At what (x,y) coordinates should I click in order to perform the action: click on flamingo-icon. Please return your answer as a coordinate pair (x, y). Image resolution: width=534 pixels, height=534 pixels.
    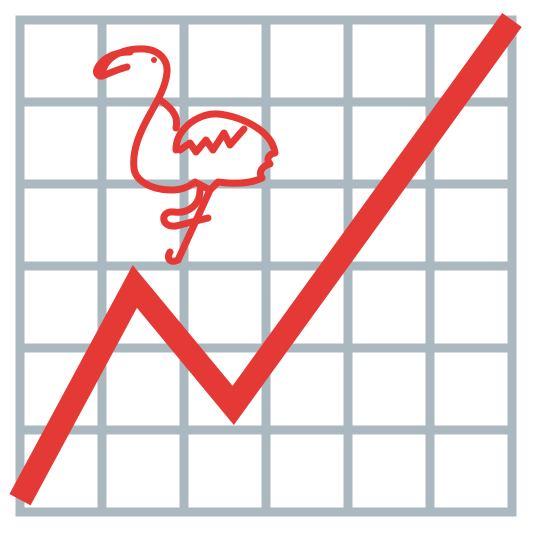
    Looking at the image, I should click on (186, 155).